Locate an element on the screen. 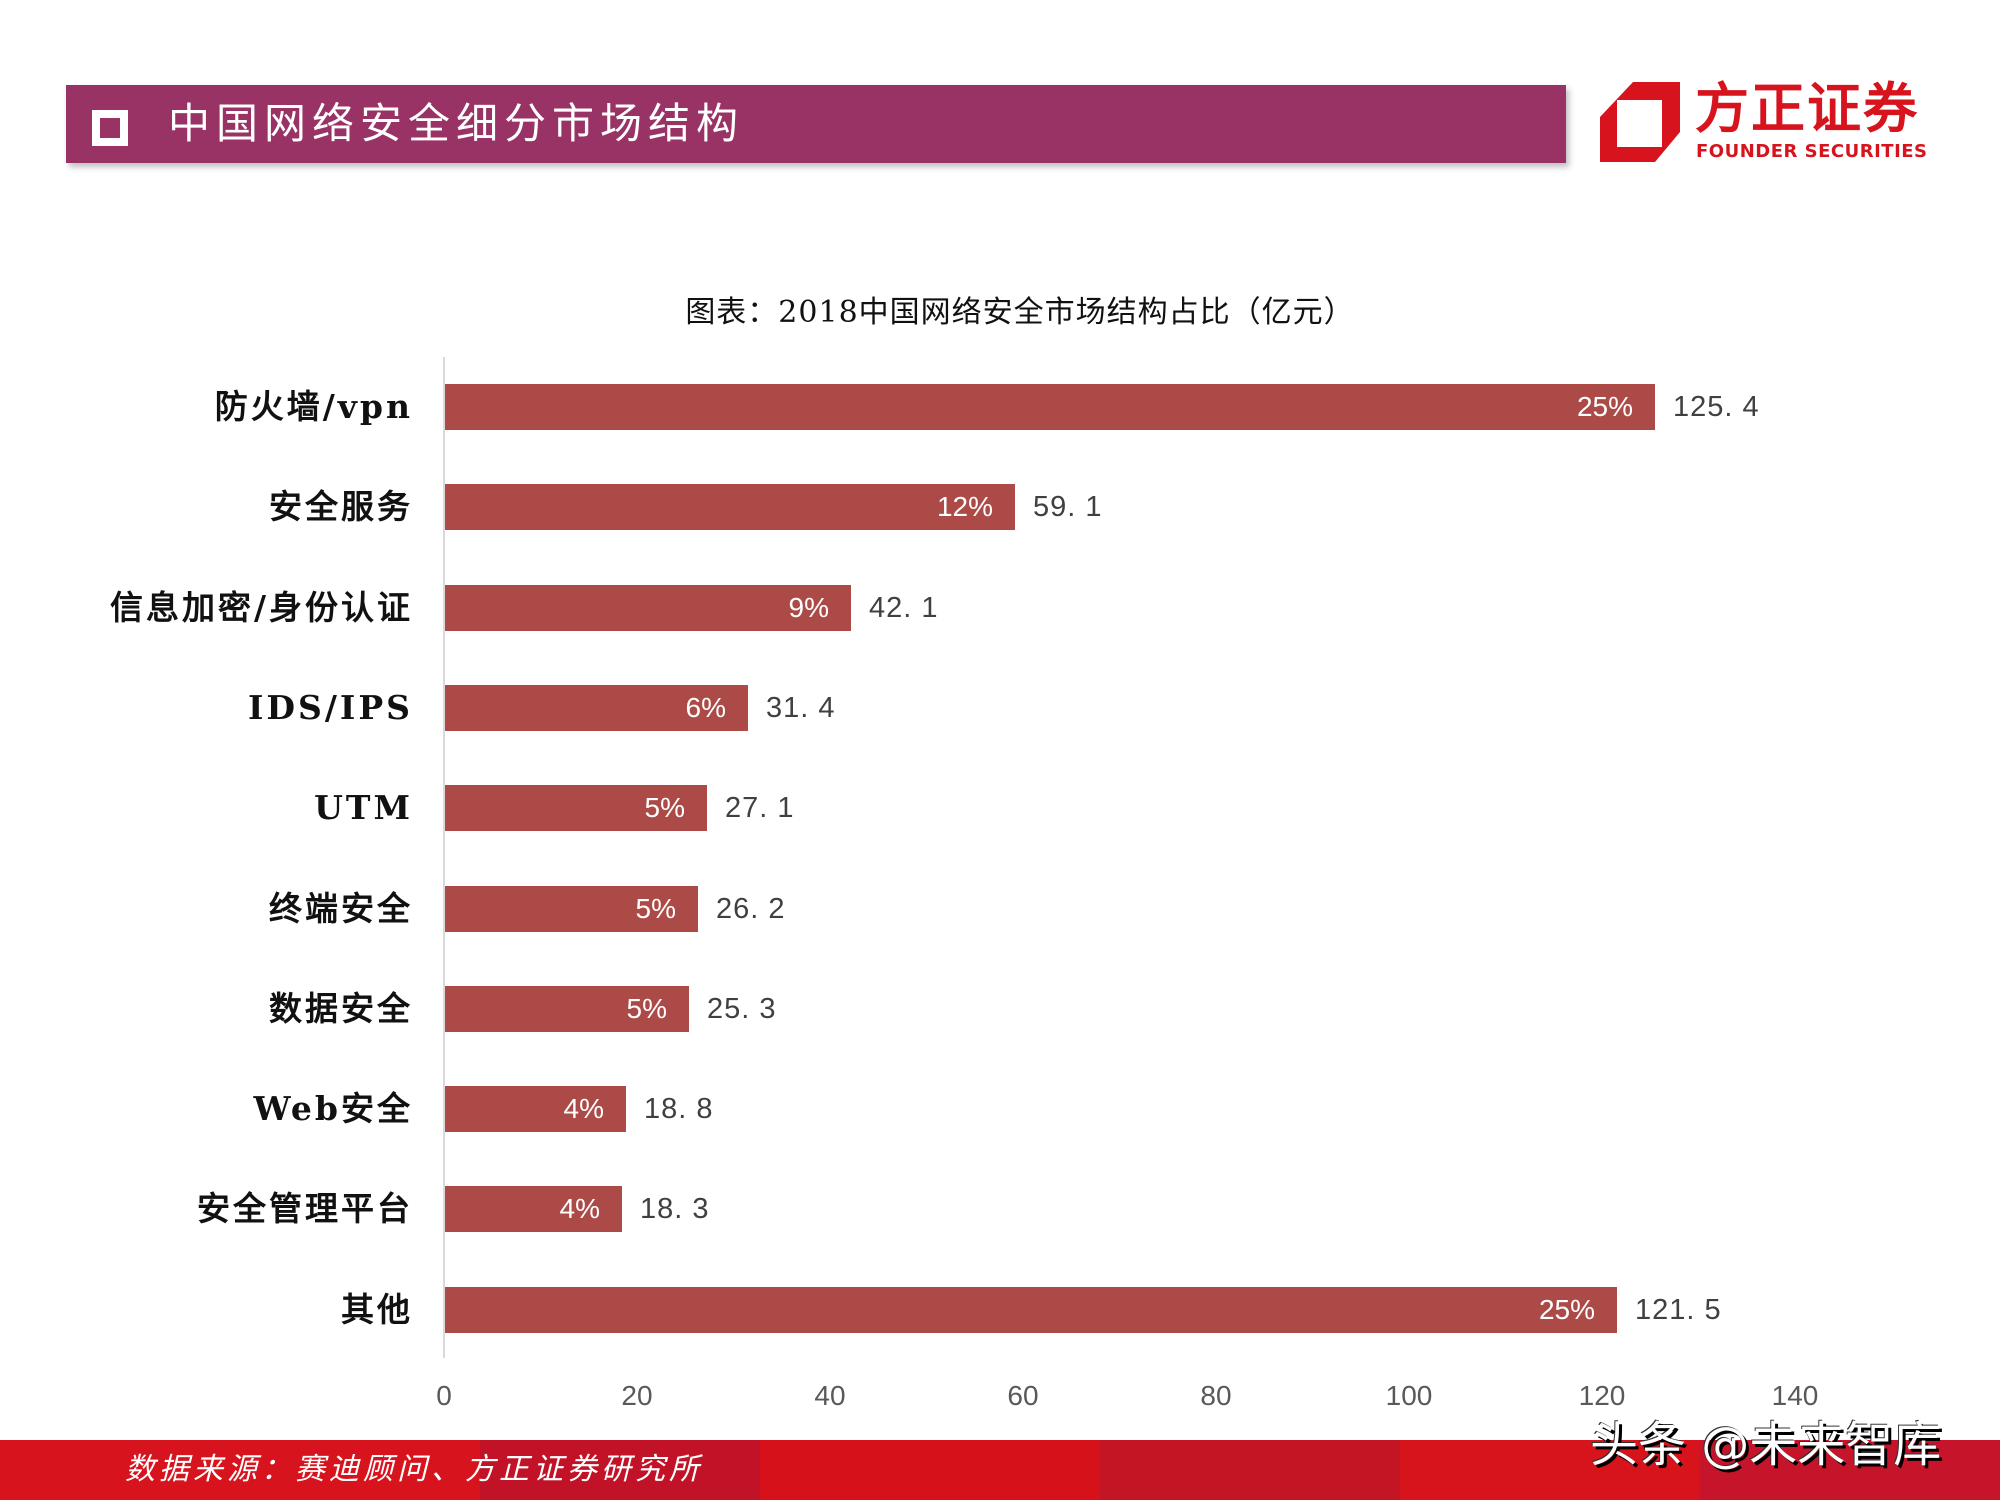 Image resolution: width=2000 pixels, height=1500 pixels. category-label: 安全管理平台 is located at coordinates (305, 1208).